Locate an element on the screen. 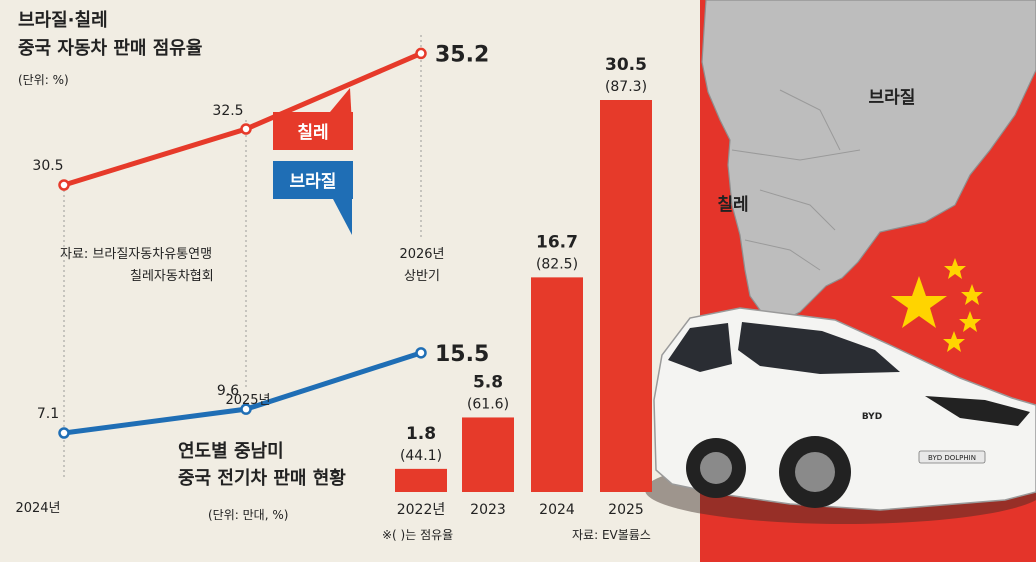 The width and height of the screenshot is (1036, 562). map-label-brazil: 브라질 is located at coordinates (892, 97).